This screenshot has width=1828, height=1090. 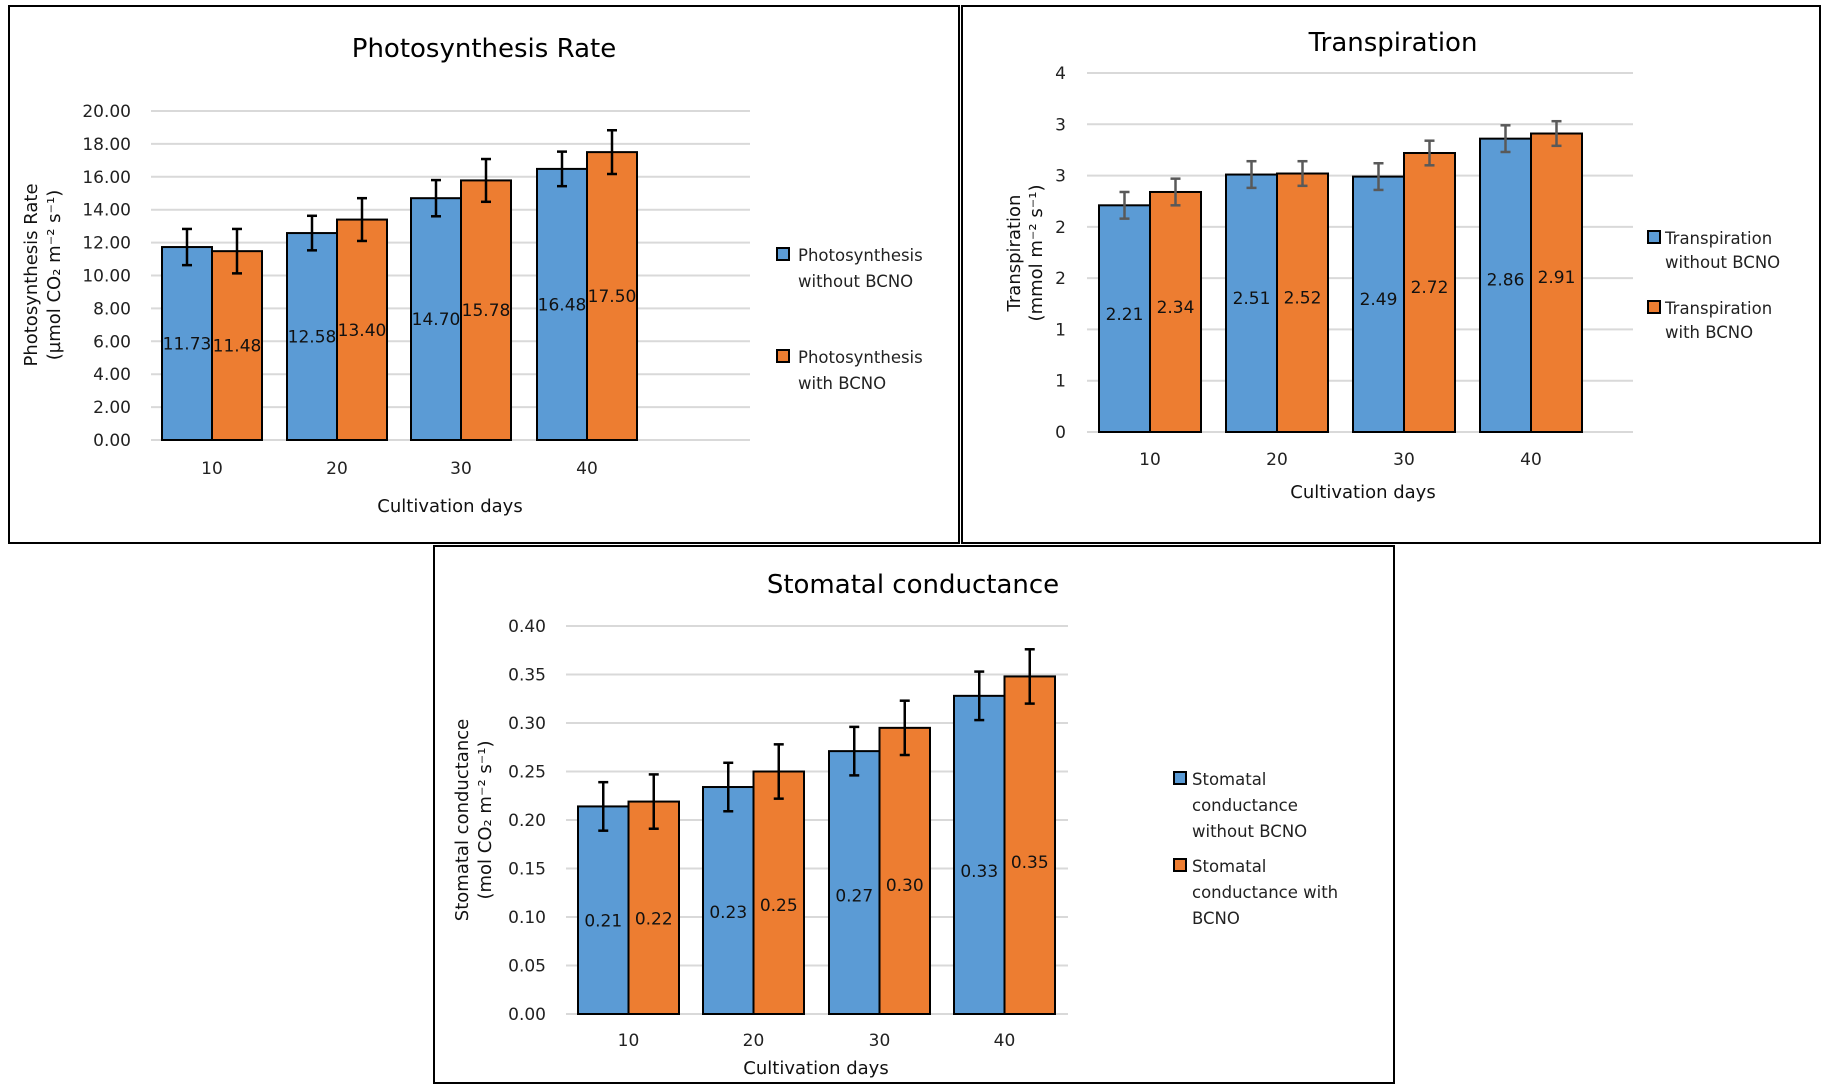 I want to click on data-label: 0.22, so click(x=654, y=919).